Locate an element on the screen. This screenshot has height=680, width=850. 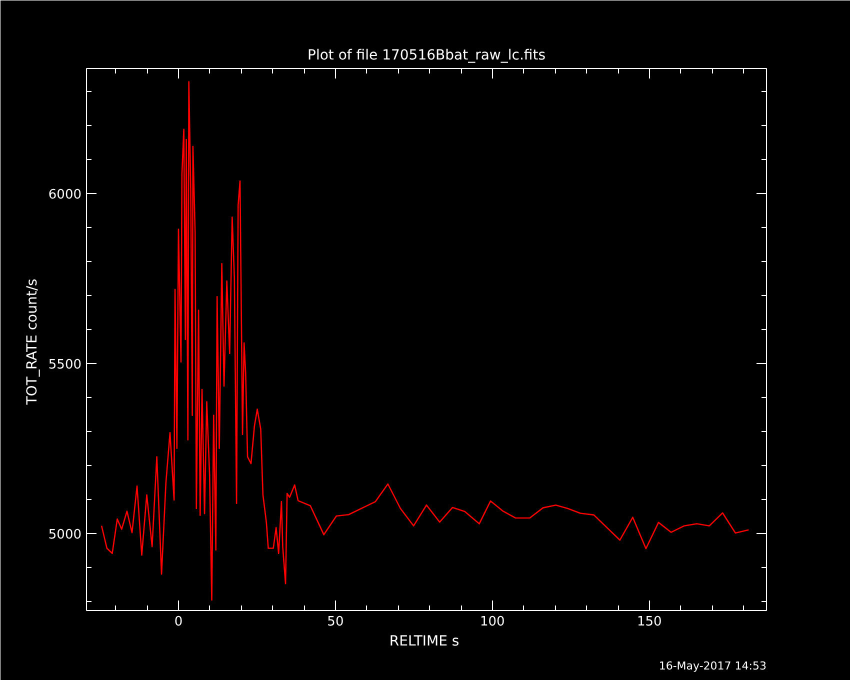
y-axis-title: TOT_RATE count/s is located at coordinates (32, 342).